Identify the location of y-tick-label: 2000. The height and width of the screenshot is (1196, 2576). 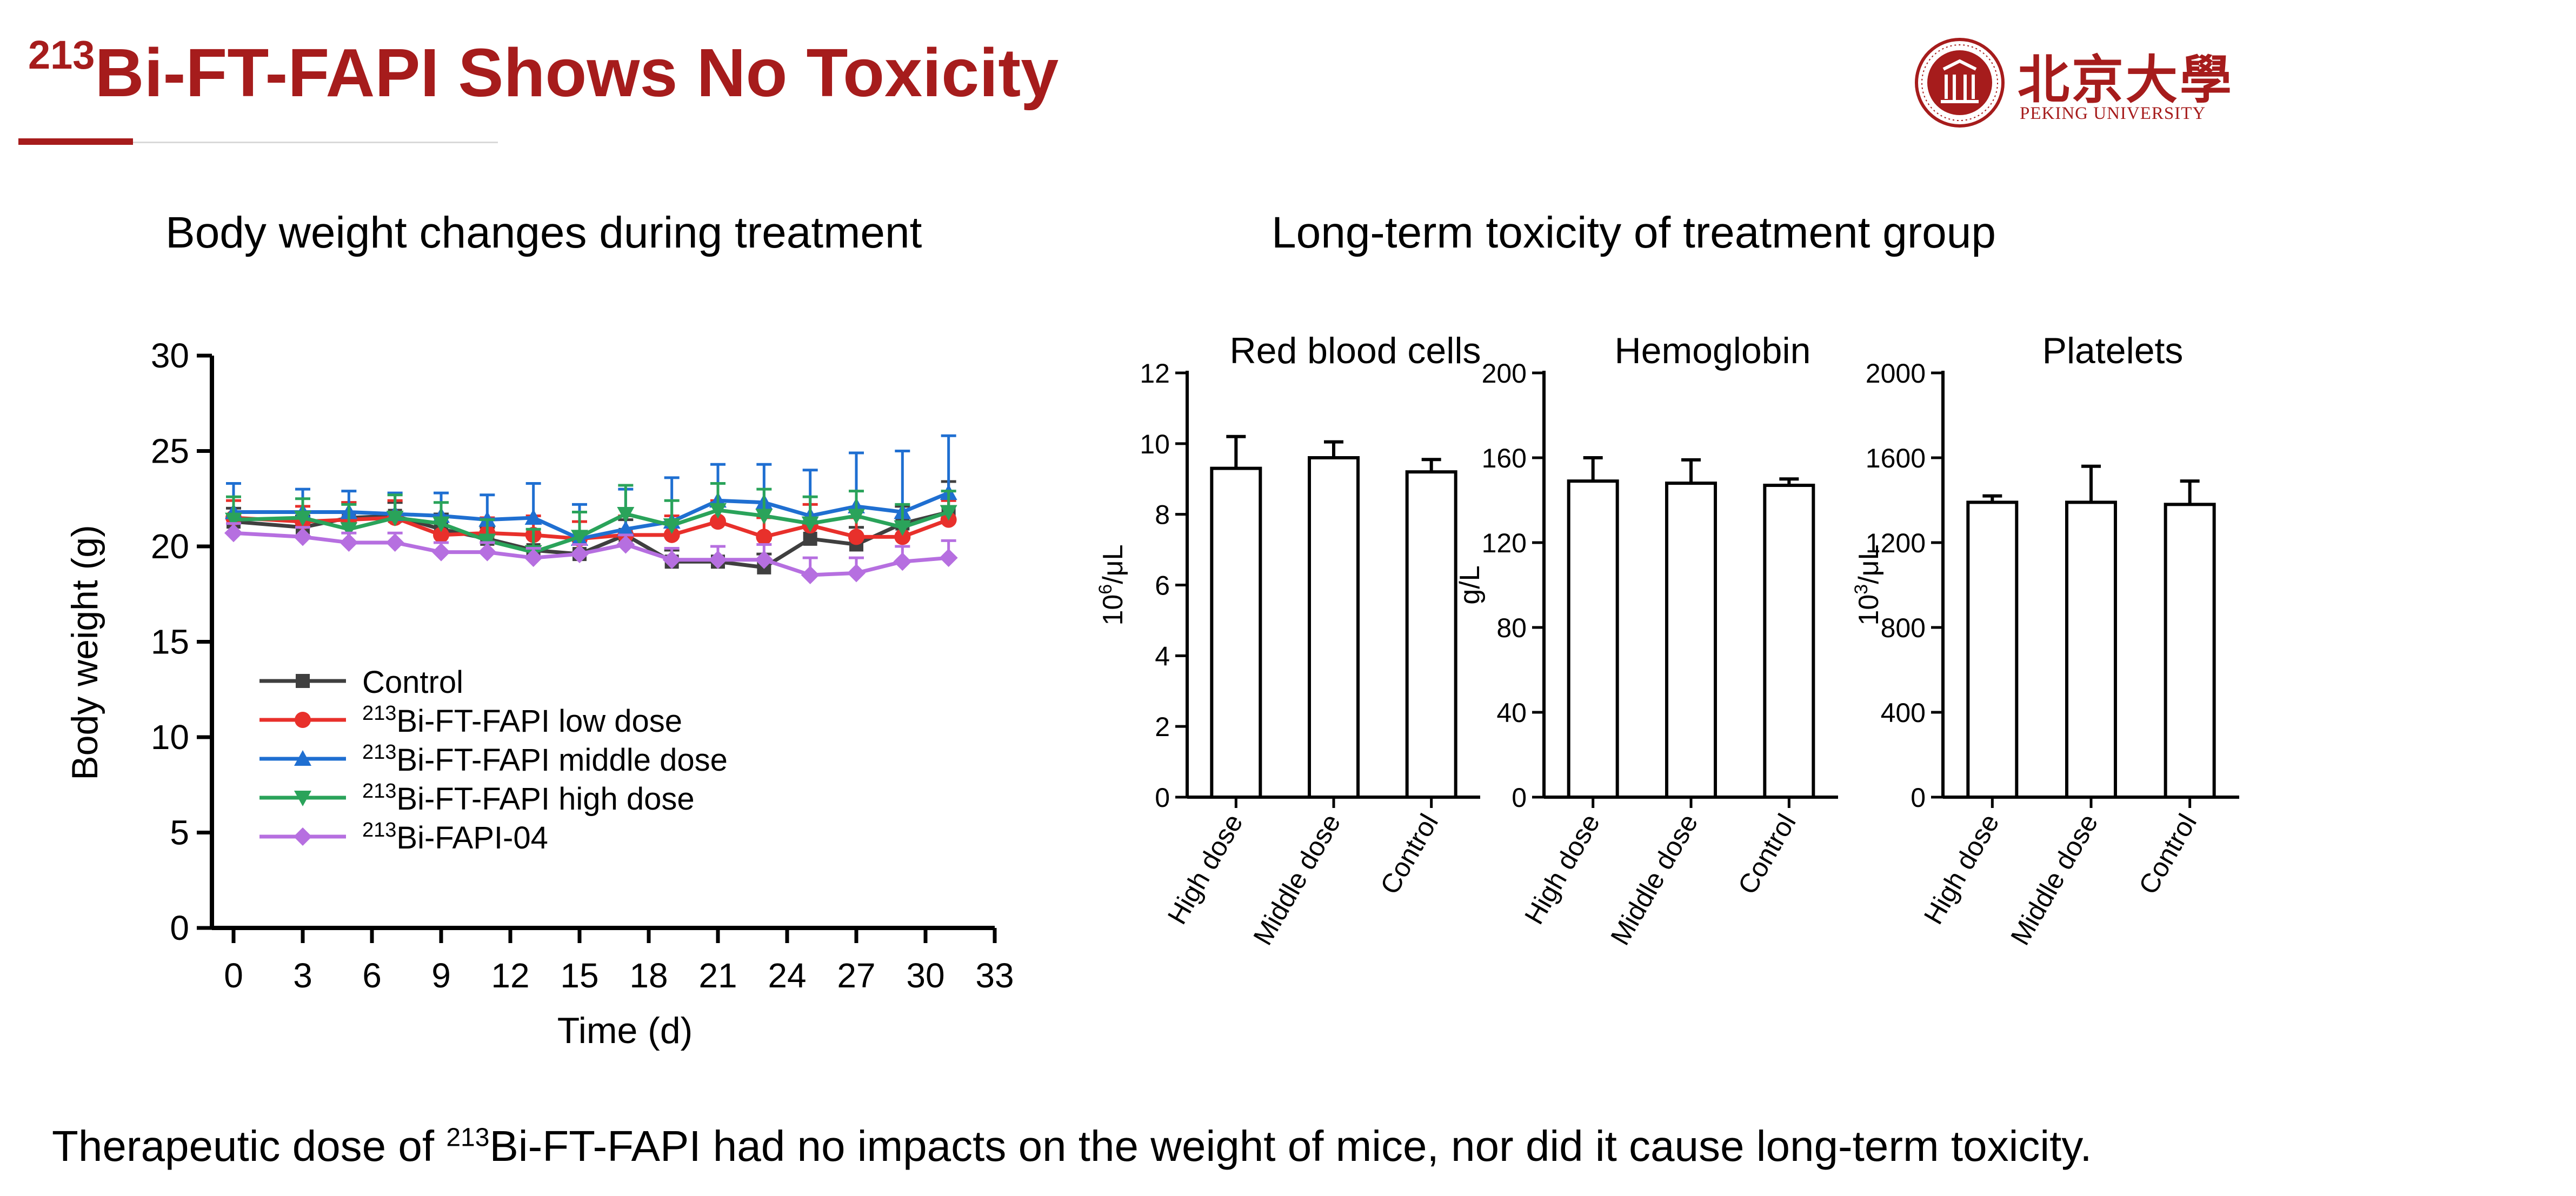
(1896, 373).